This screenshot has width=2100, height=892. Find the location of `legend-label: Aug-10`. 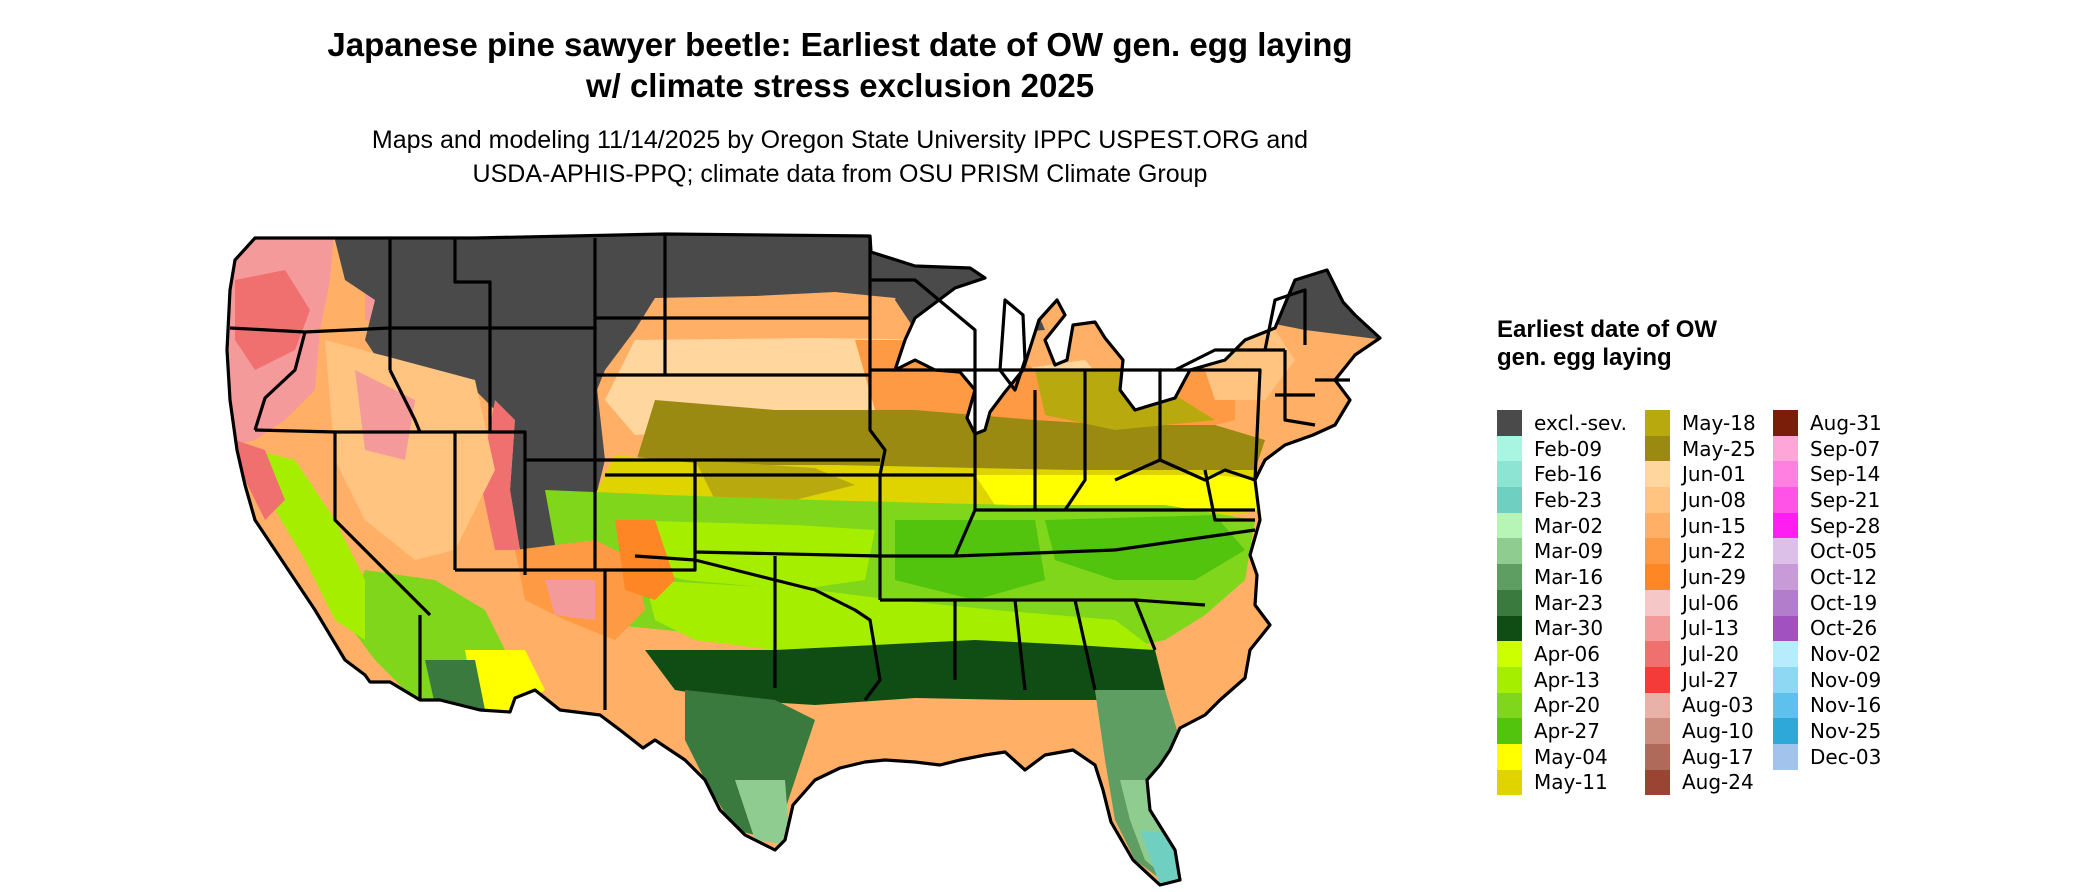

legend-label: Aug-10 is located at coordinates (1718, 731).